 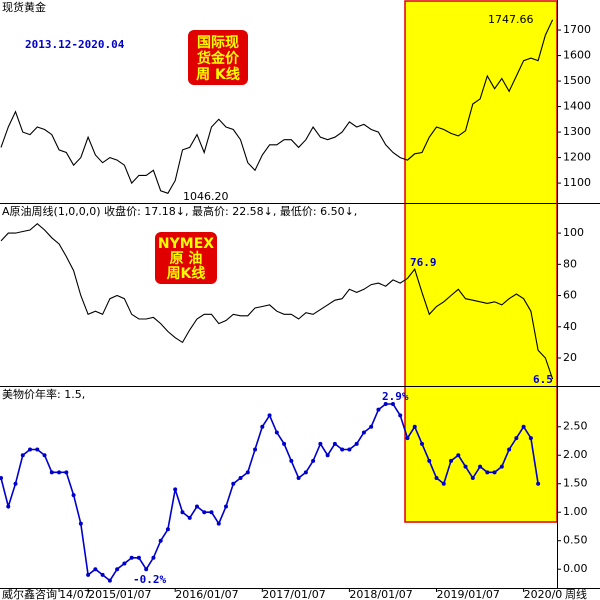 What do you see at coordinates (577, 182) in the screenshot?
I see `y-tick-label: 1100` at bounding box center [577, 182].